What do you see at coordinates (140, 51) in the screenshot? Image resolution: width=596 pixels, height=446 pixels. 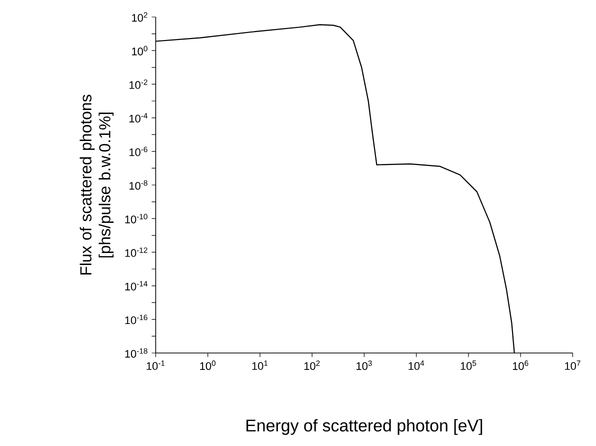 I see `y-tick-label: 10$^{0}$` at bounding box center [140, 51].